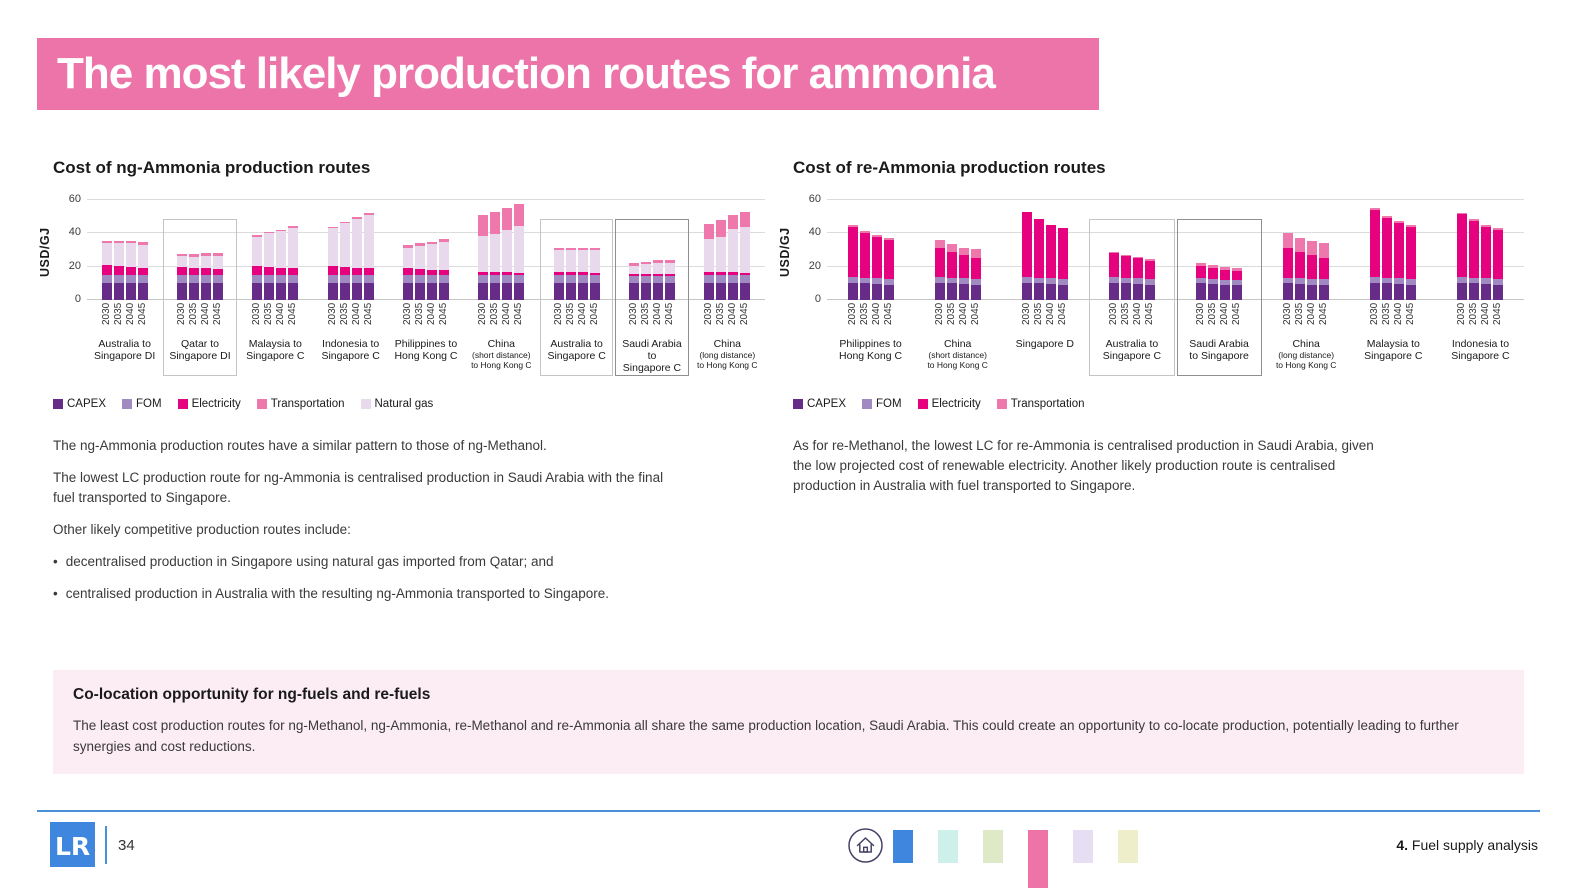 The image size is (1577, 888). Describe the element at coordinates (1474, 314) in the screenshot. I see `year-label: 2035` at that location.